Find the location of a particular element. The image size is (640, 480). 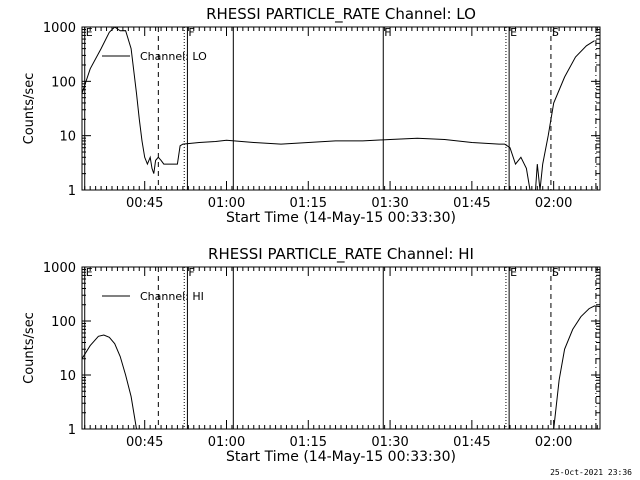

legend-label: Channel: HI is located at coordinates (172, 296).